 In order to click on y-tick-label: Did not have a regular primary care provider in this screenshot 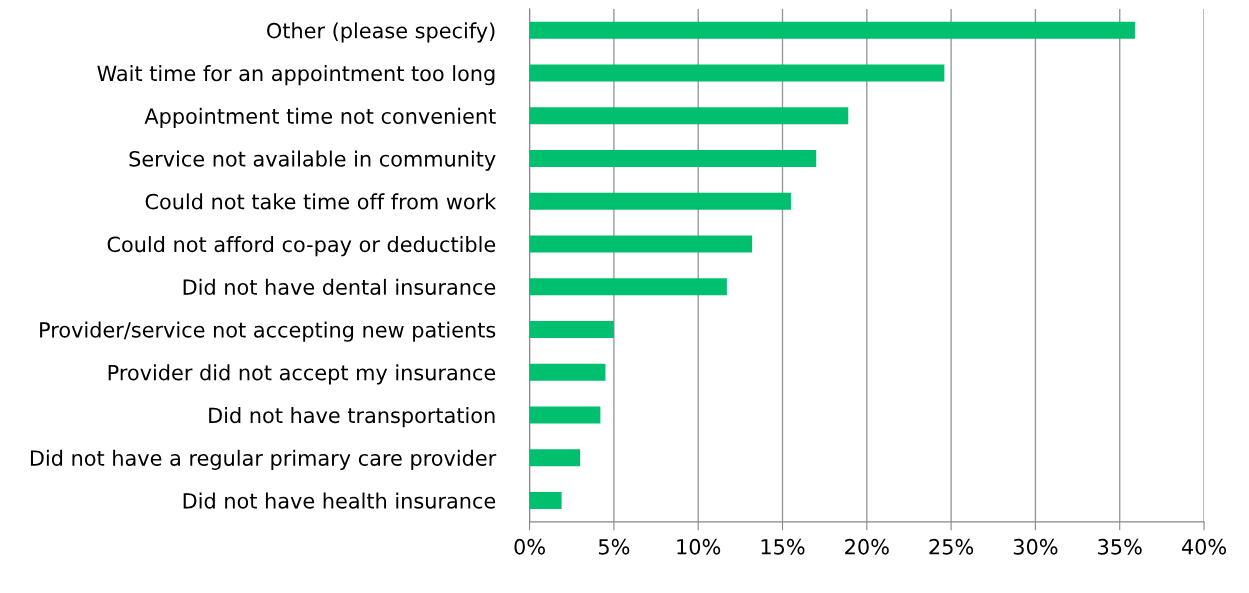, I will do `click(263, 459)`.